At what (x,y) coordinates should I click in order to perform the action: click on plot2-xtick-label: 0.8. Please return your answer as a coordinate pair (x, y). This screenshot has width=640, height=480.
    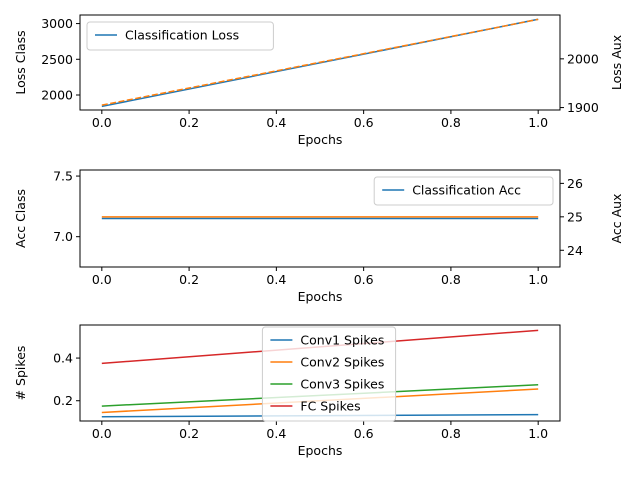
    Looking at the image, I should click on (451, 279).